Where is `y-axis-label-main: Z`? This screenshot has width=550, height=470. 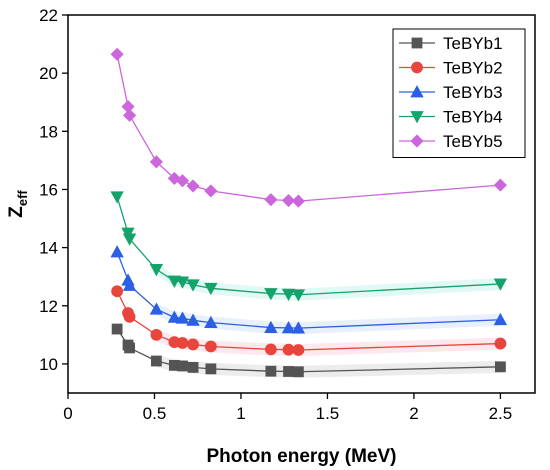
y-axis-label-main: Z is located at coordinates (16, 212).